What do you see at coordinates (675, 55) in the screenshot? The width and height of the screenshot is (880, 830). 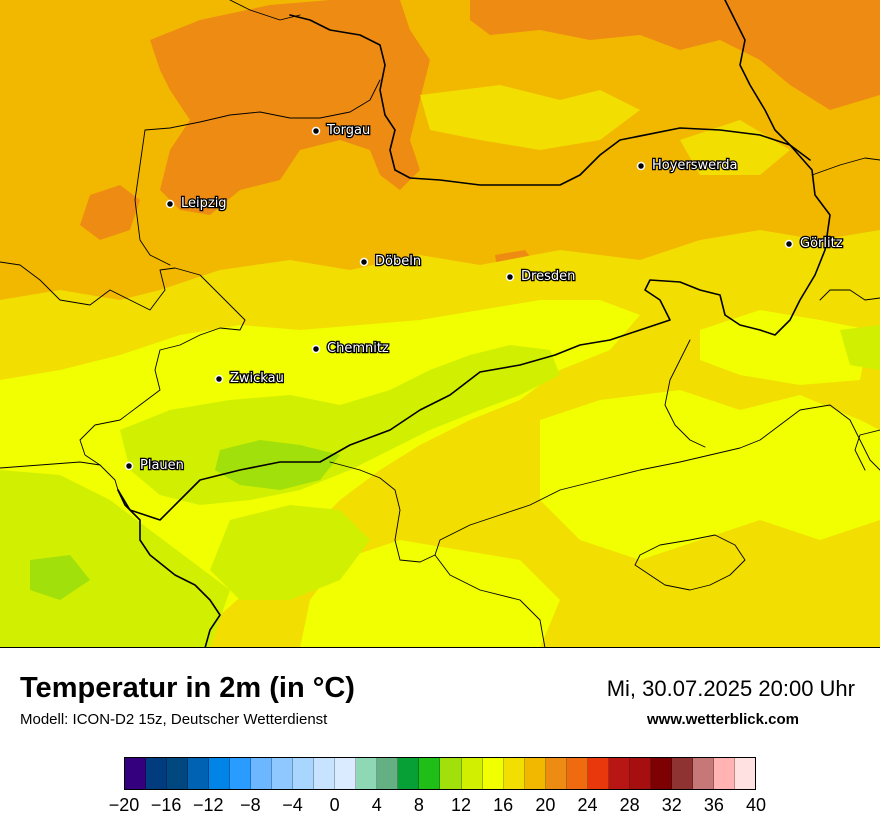 I see `heat-patch-northeast` at bounding box center [675, 55].